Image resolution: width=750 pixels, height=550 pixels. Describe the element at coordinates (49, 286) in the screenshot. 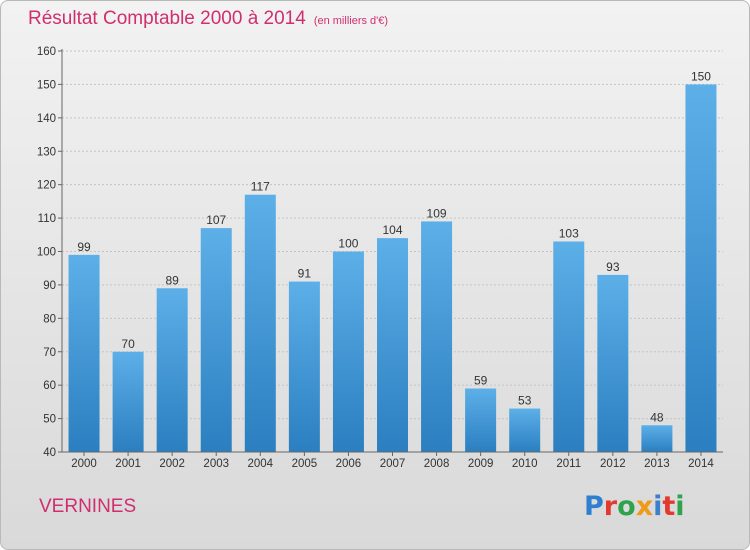

I see `y-tick-label: 90` at that location.